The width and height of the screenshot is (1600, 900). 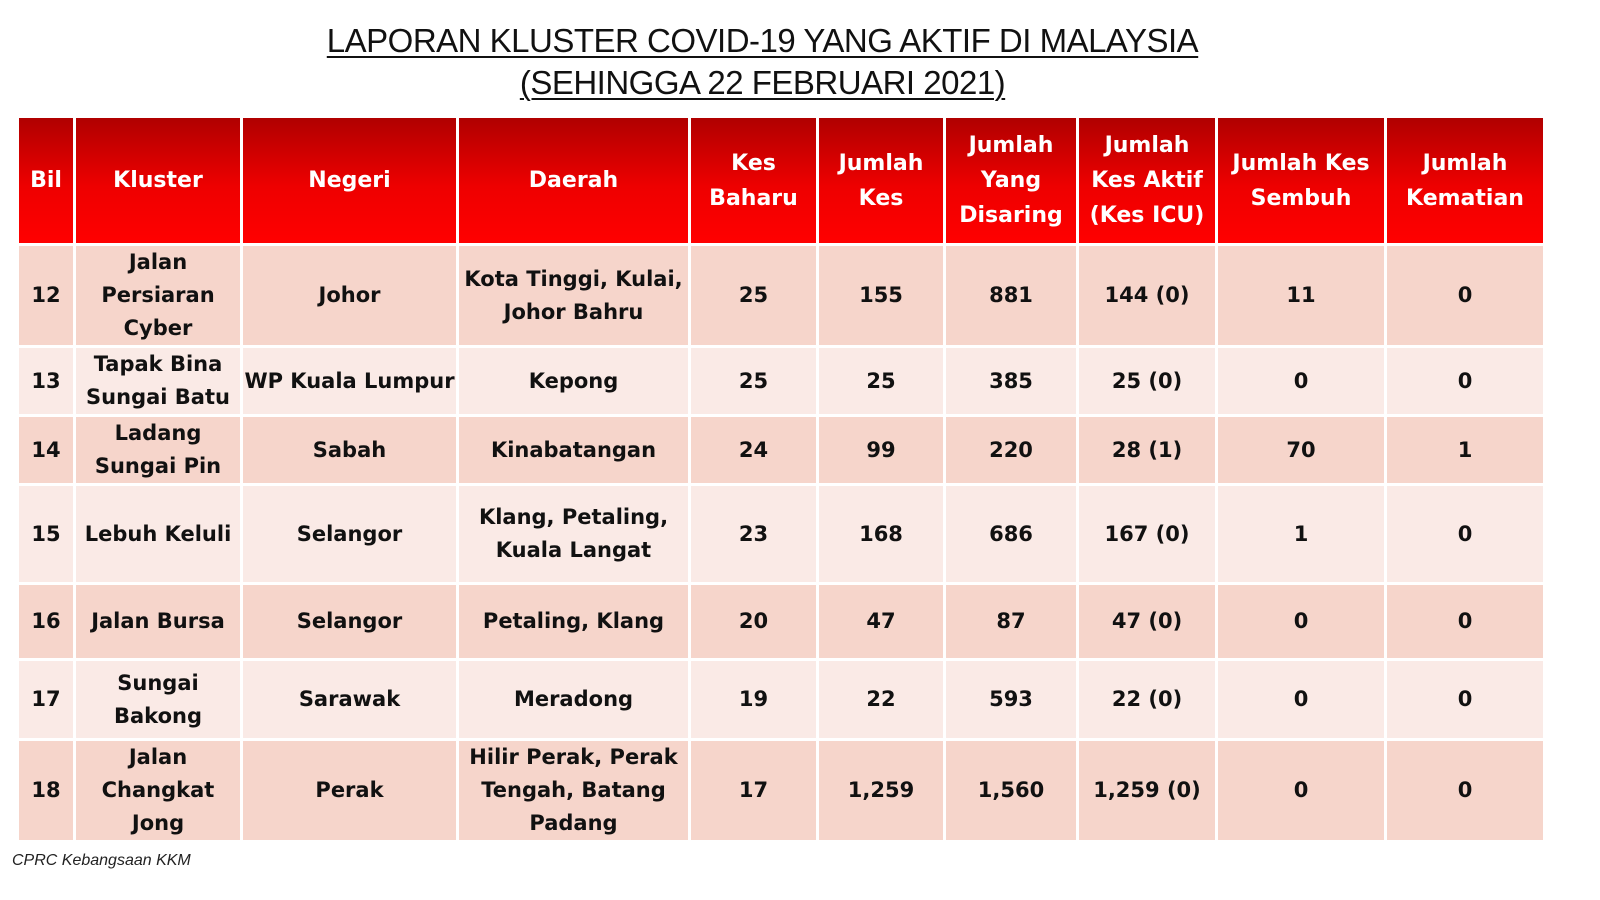 I want to click on table-cell: 1,259 (0), so click(x=1147, y=790).